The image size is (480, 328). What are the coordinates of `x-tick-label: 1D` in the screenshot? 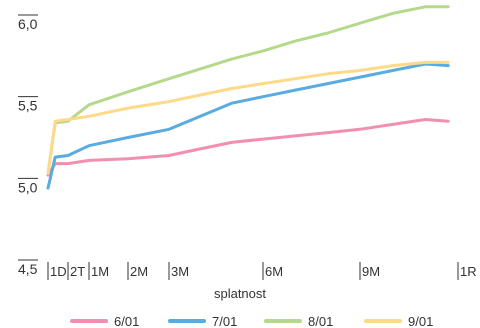 It's located at (58, 271).